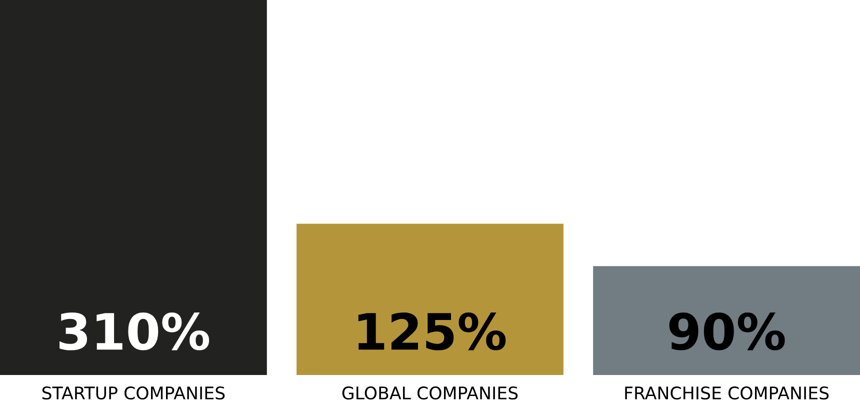 This screenshot has width=860, height=410. What do you see at coordinates (727, 331) in the screenshot?
I see `data-label: 90%` at bounding box center [727, 331].